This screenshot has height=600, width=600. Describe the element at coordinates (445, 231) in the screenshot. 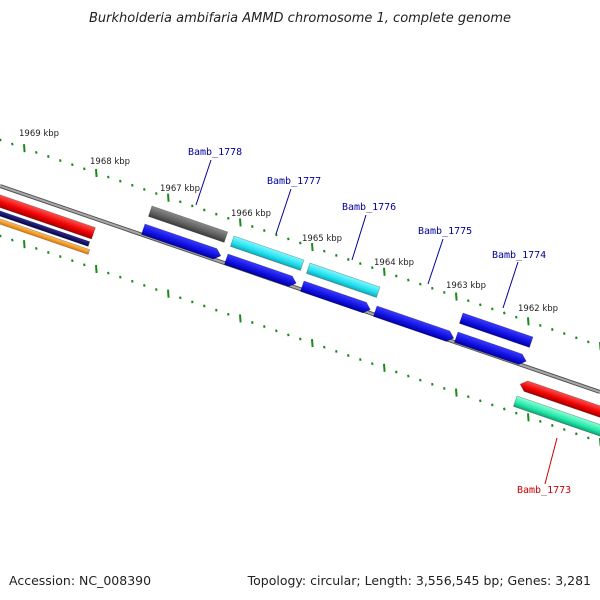

I see `gene-label-bamb-1775: Bamb_1775` at that location.